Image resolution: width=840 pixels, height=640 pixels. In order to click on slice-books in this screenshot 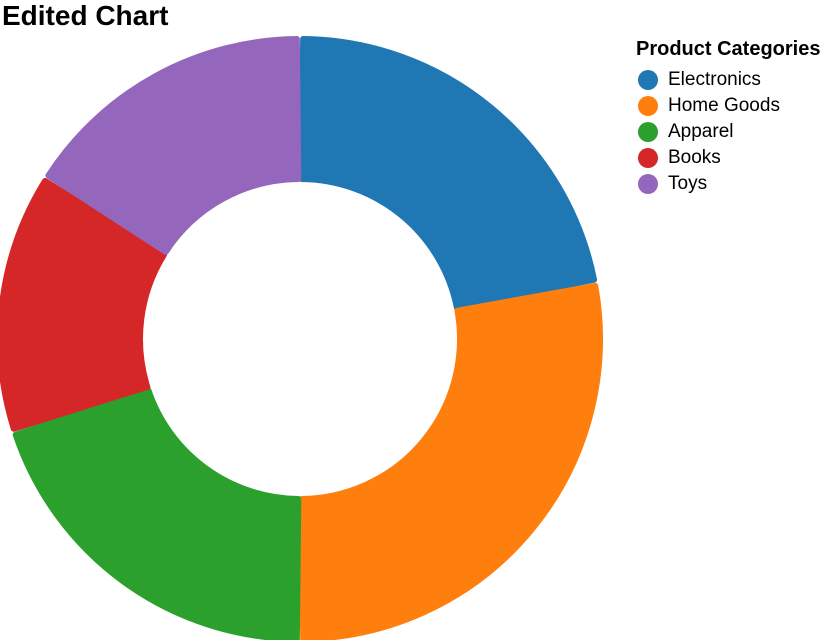, I will do `click(84, 304)`.